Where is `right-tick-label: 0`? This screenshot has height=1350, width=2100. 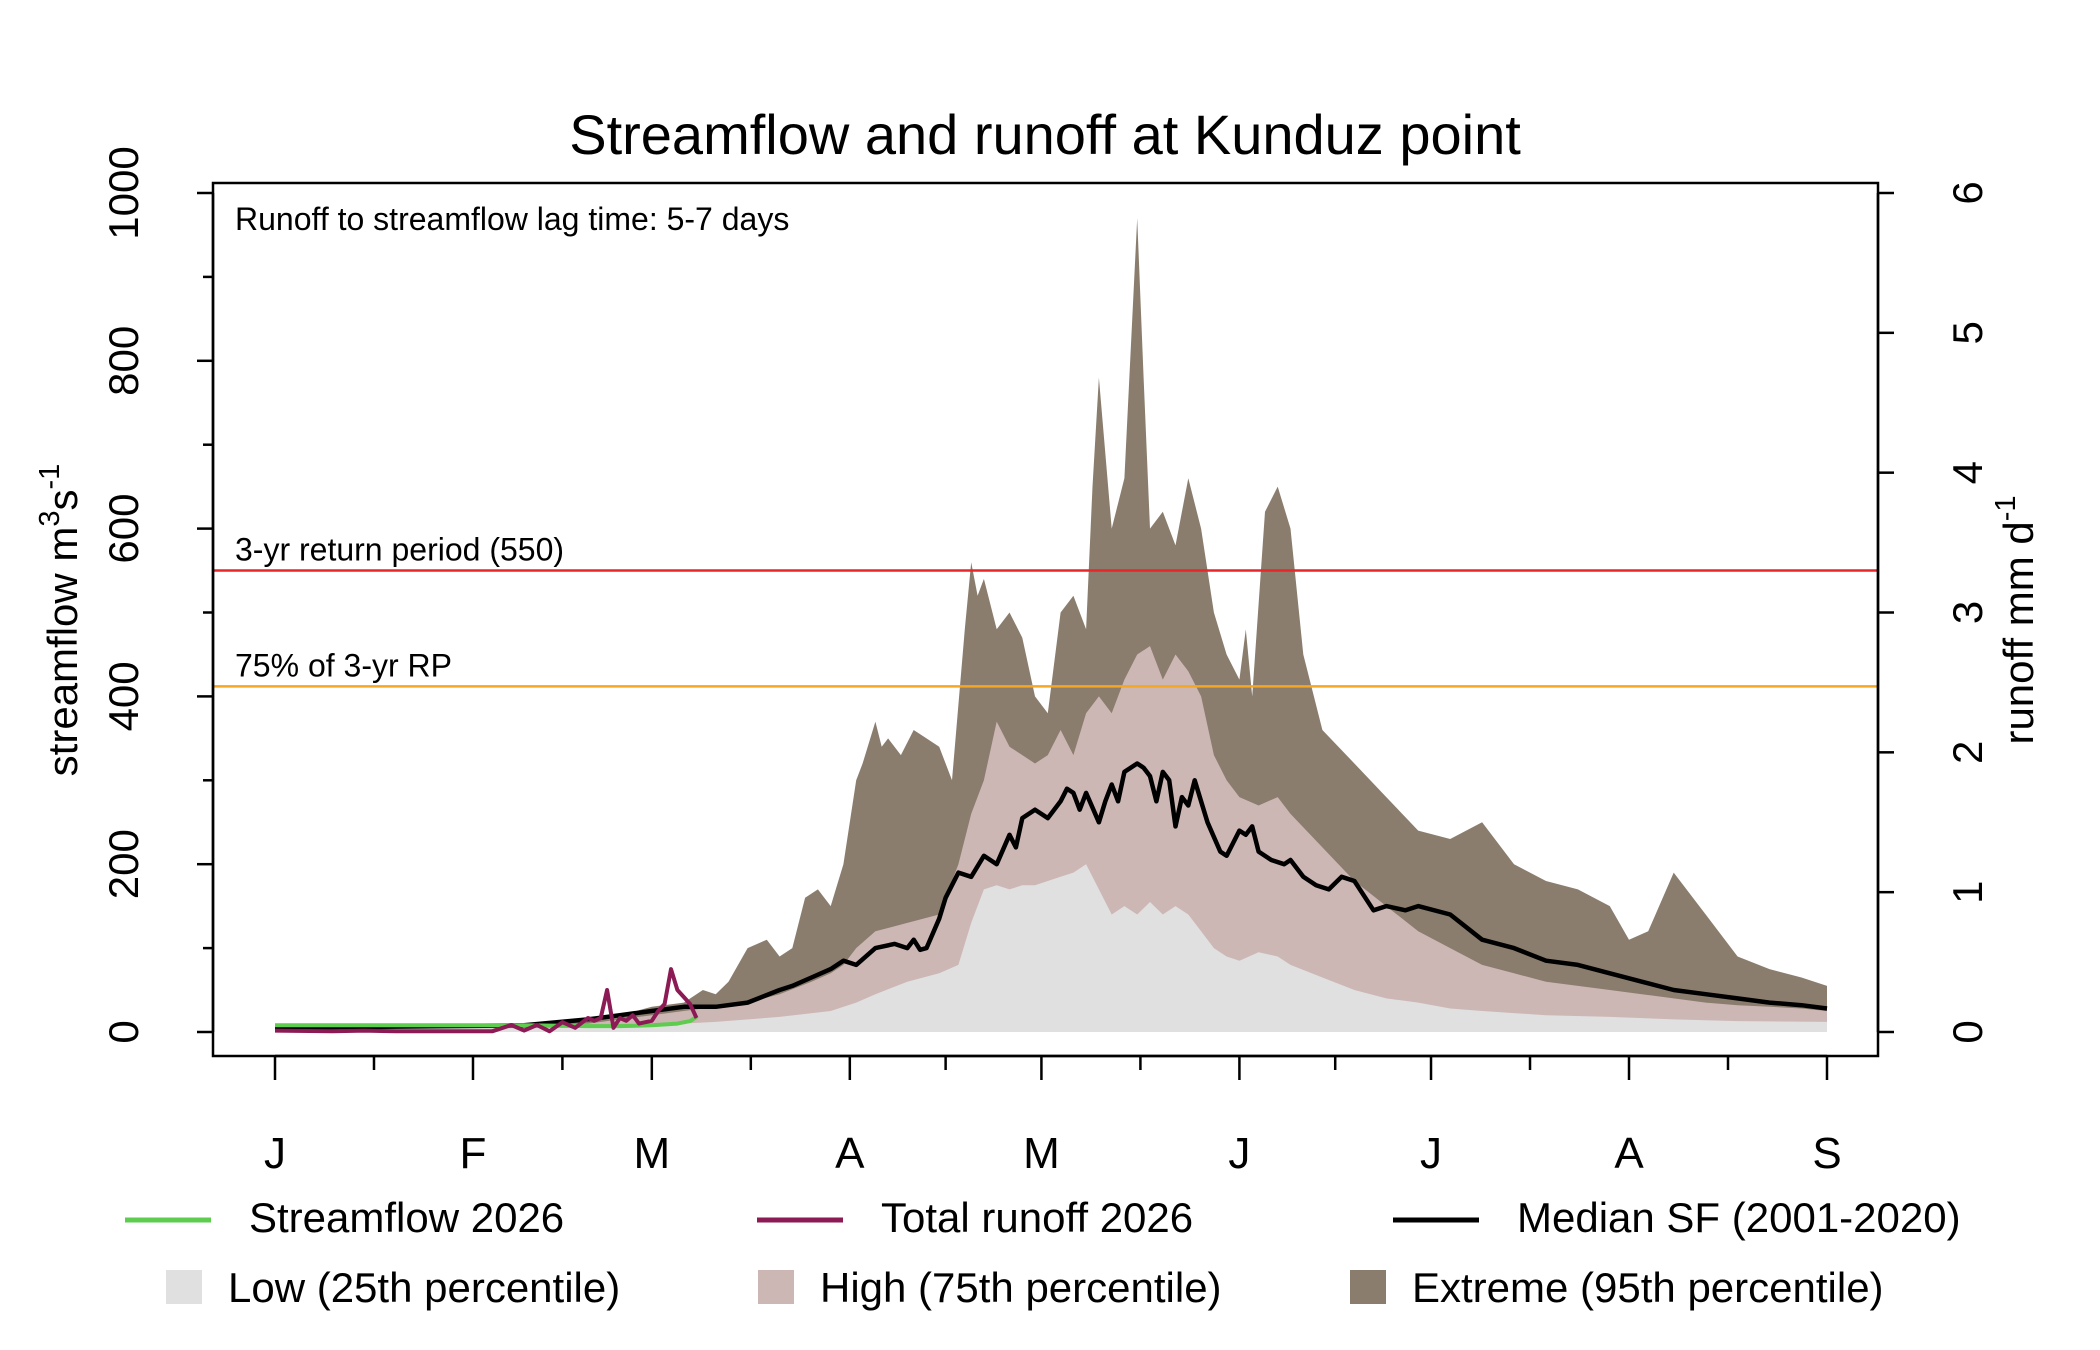
right-tick-label: 0 is located at coordinates (1967, 1031).